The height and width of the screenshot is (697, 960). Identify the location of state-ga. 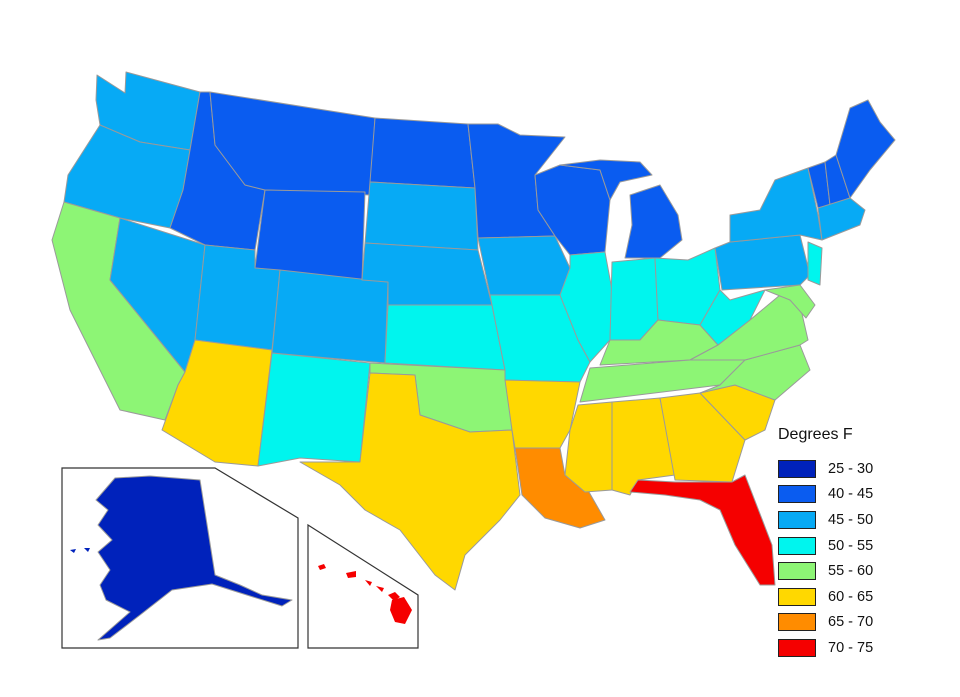
(702, 437).